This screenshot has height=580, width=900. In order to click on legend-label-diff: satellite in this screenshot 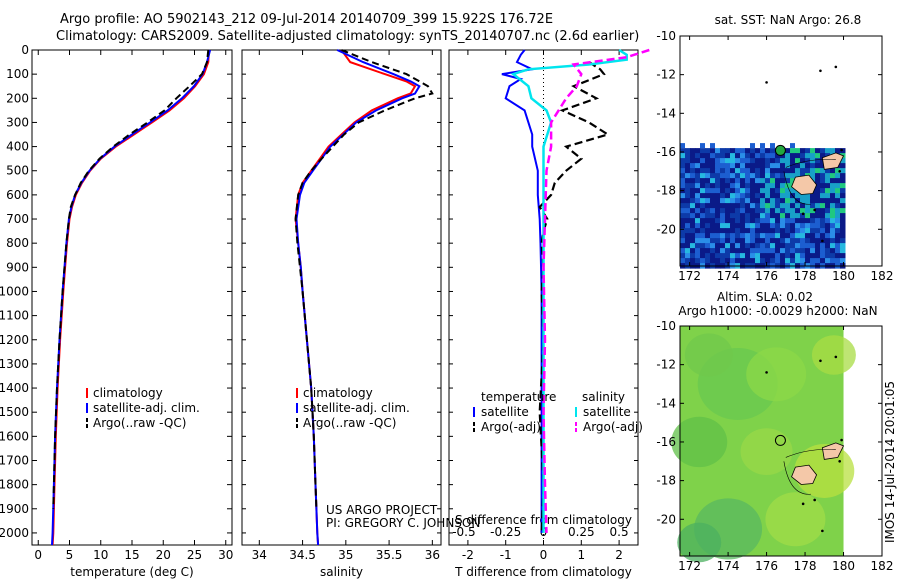, I will do `click(607, 412)`.